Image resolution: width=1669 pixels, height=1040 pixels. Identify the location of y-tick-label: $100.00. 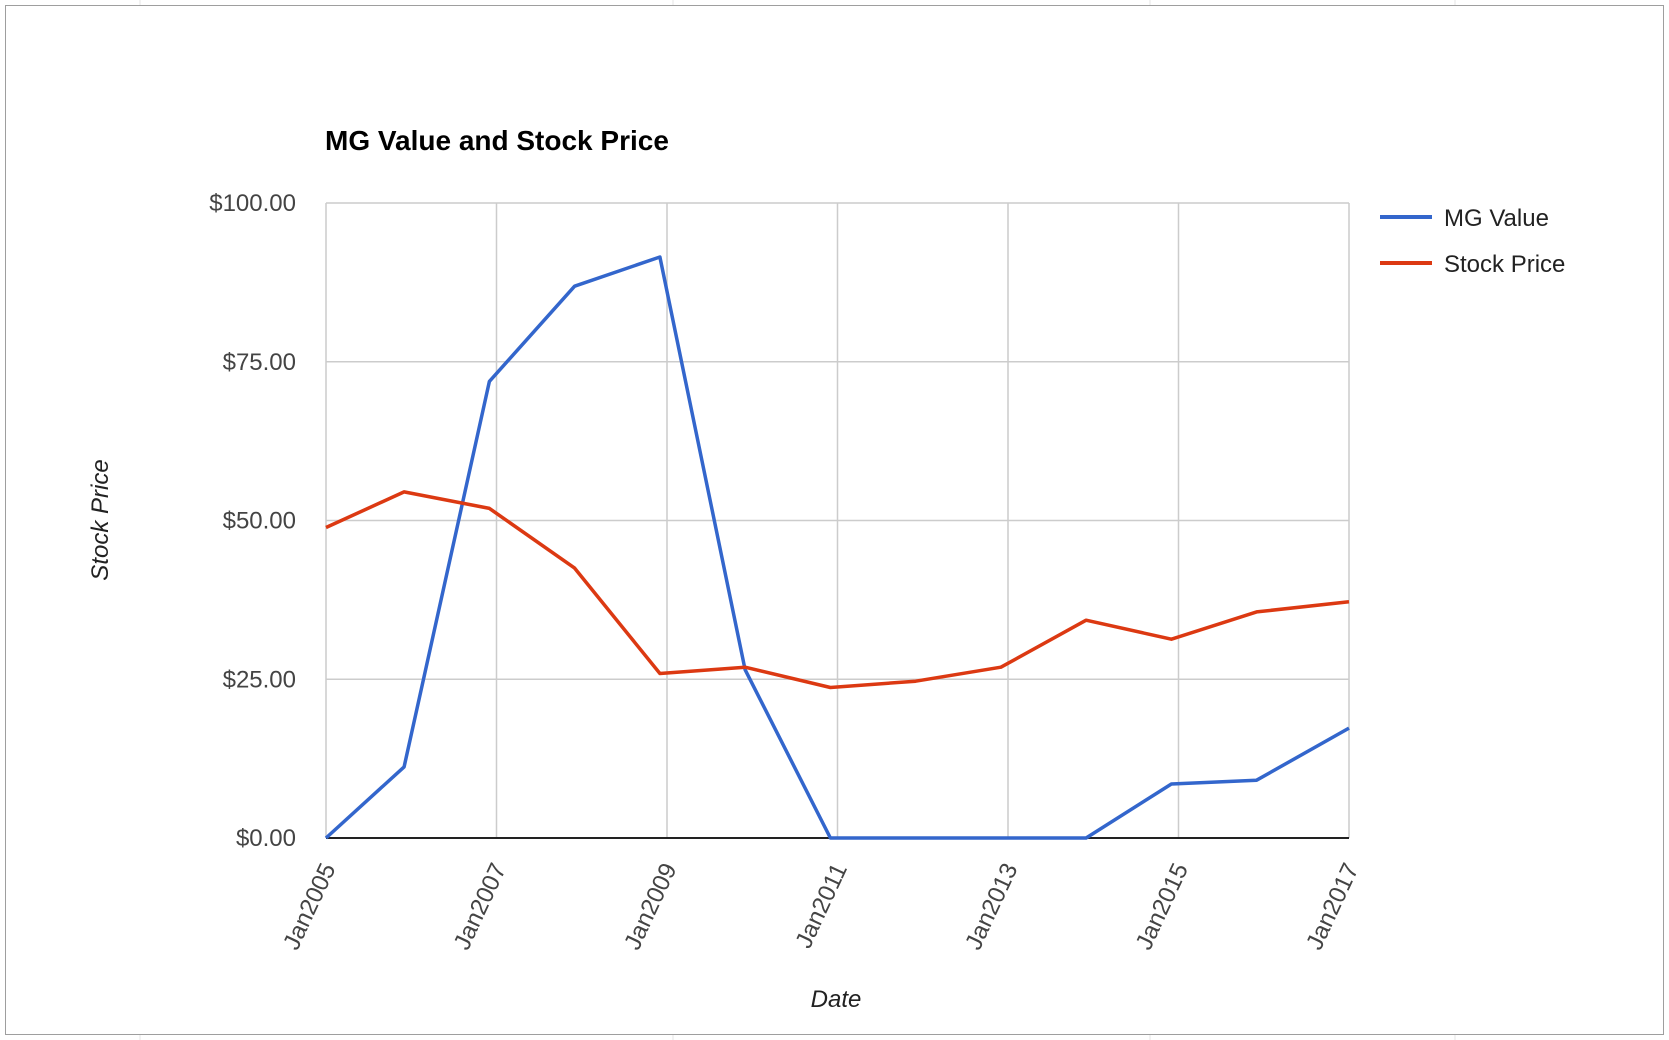
(252, 203).